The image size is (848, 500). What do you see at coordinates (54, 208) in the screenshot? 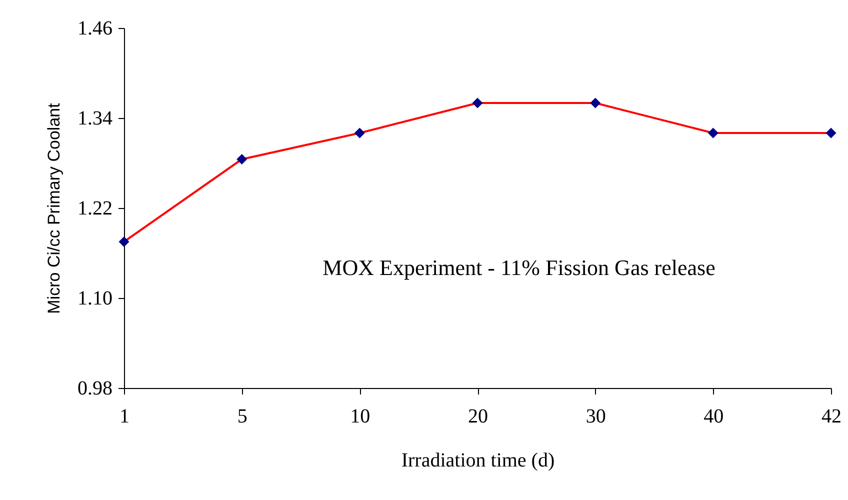
I see `y-axis-title: Micro Ci/cc Primary Coolant` at bounding box center [54, 208].